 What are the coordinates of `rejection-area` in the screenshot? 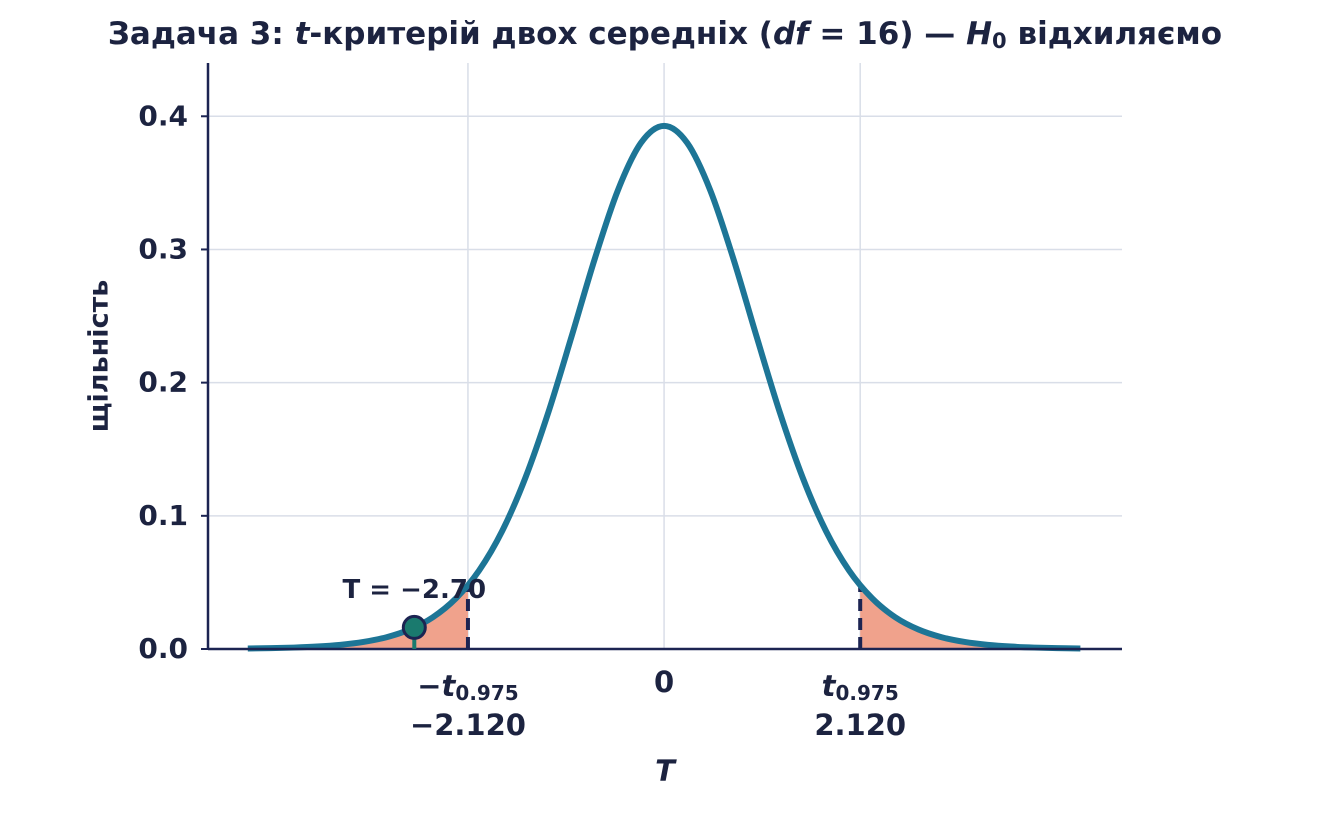 It's located at (970, 617).